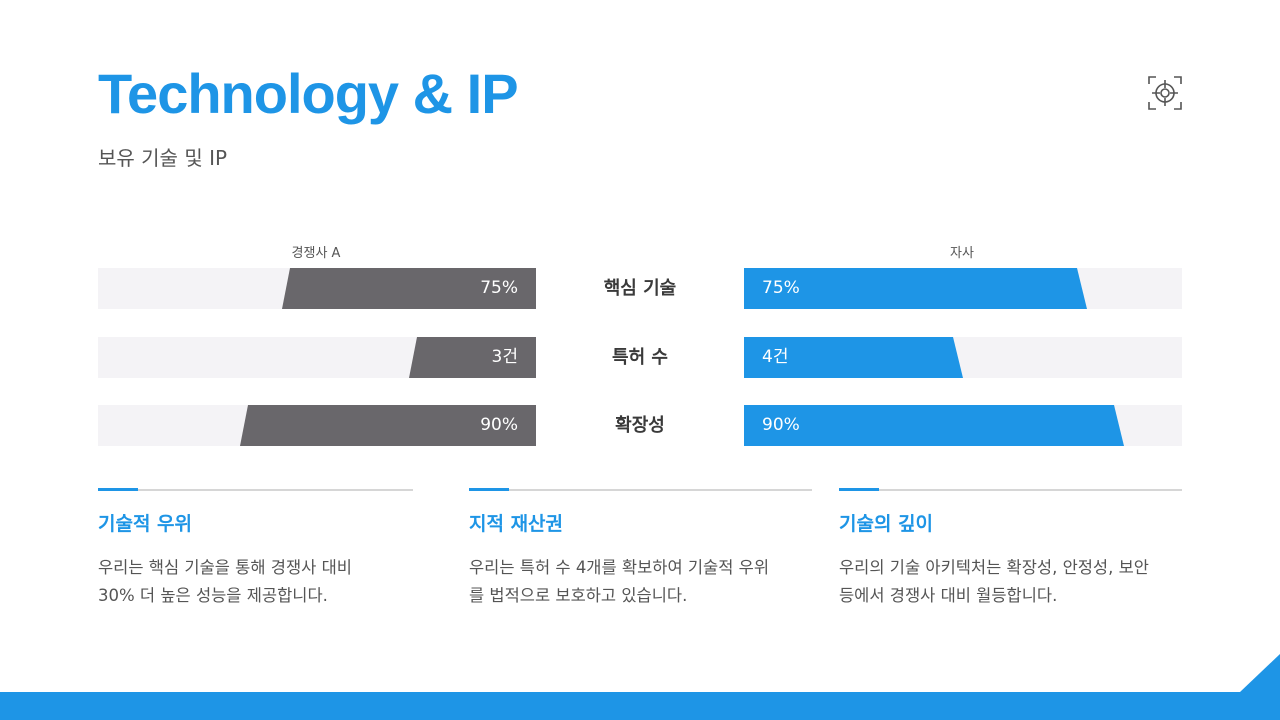 This screenshot has width=1280, height=720. I want to click on card-title: 기술의 깊이, so click(886, 524).